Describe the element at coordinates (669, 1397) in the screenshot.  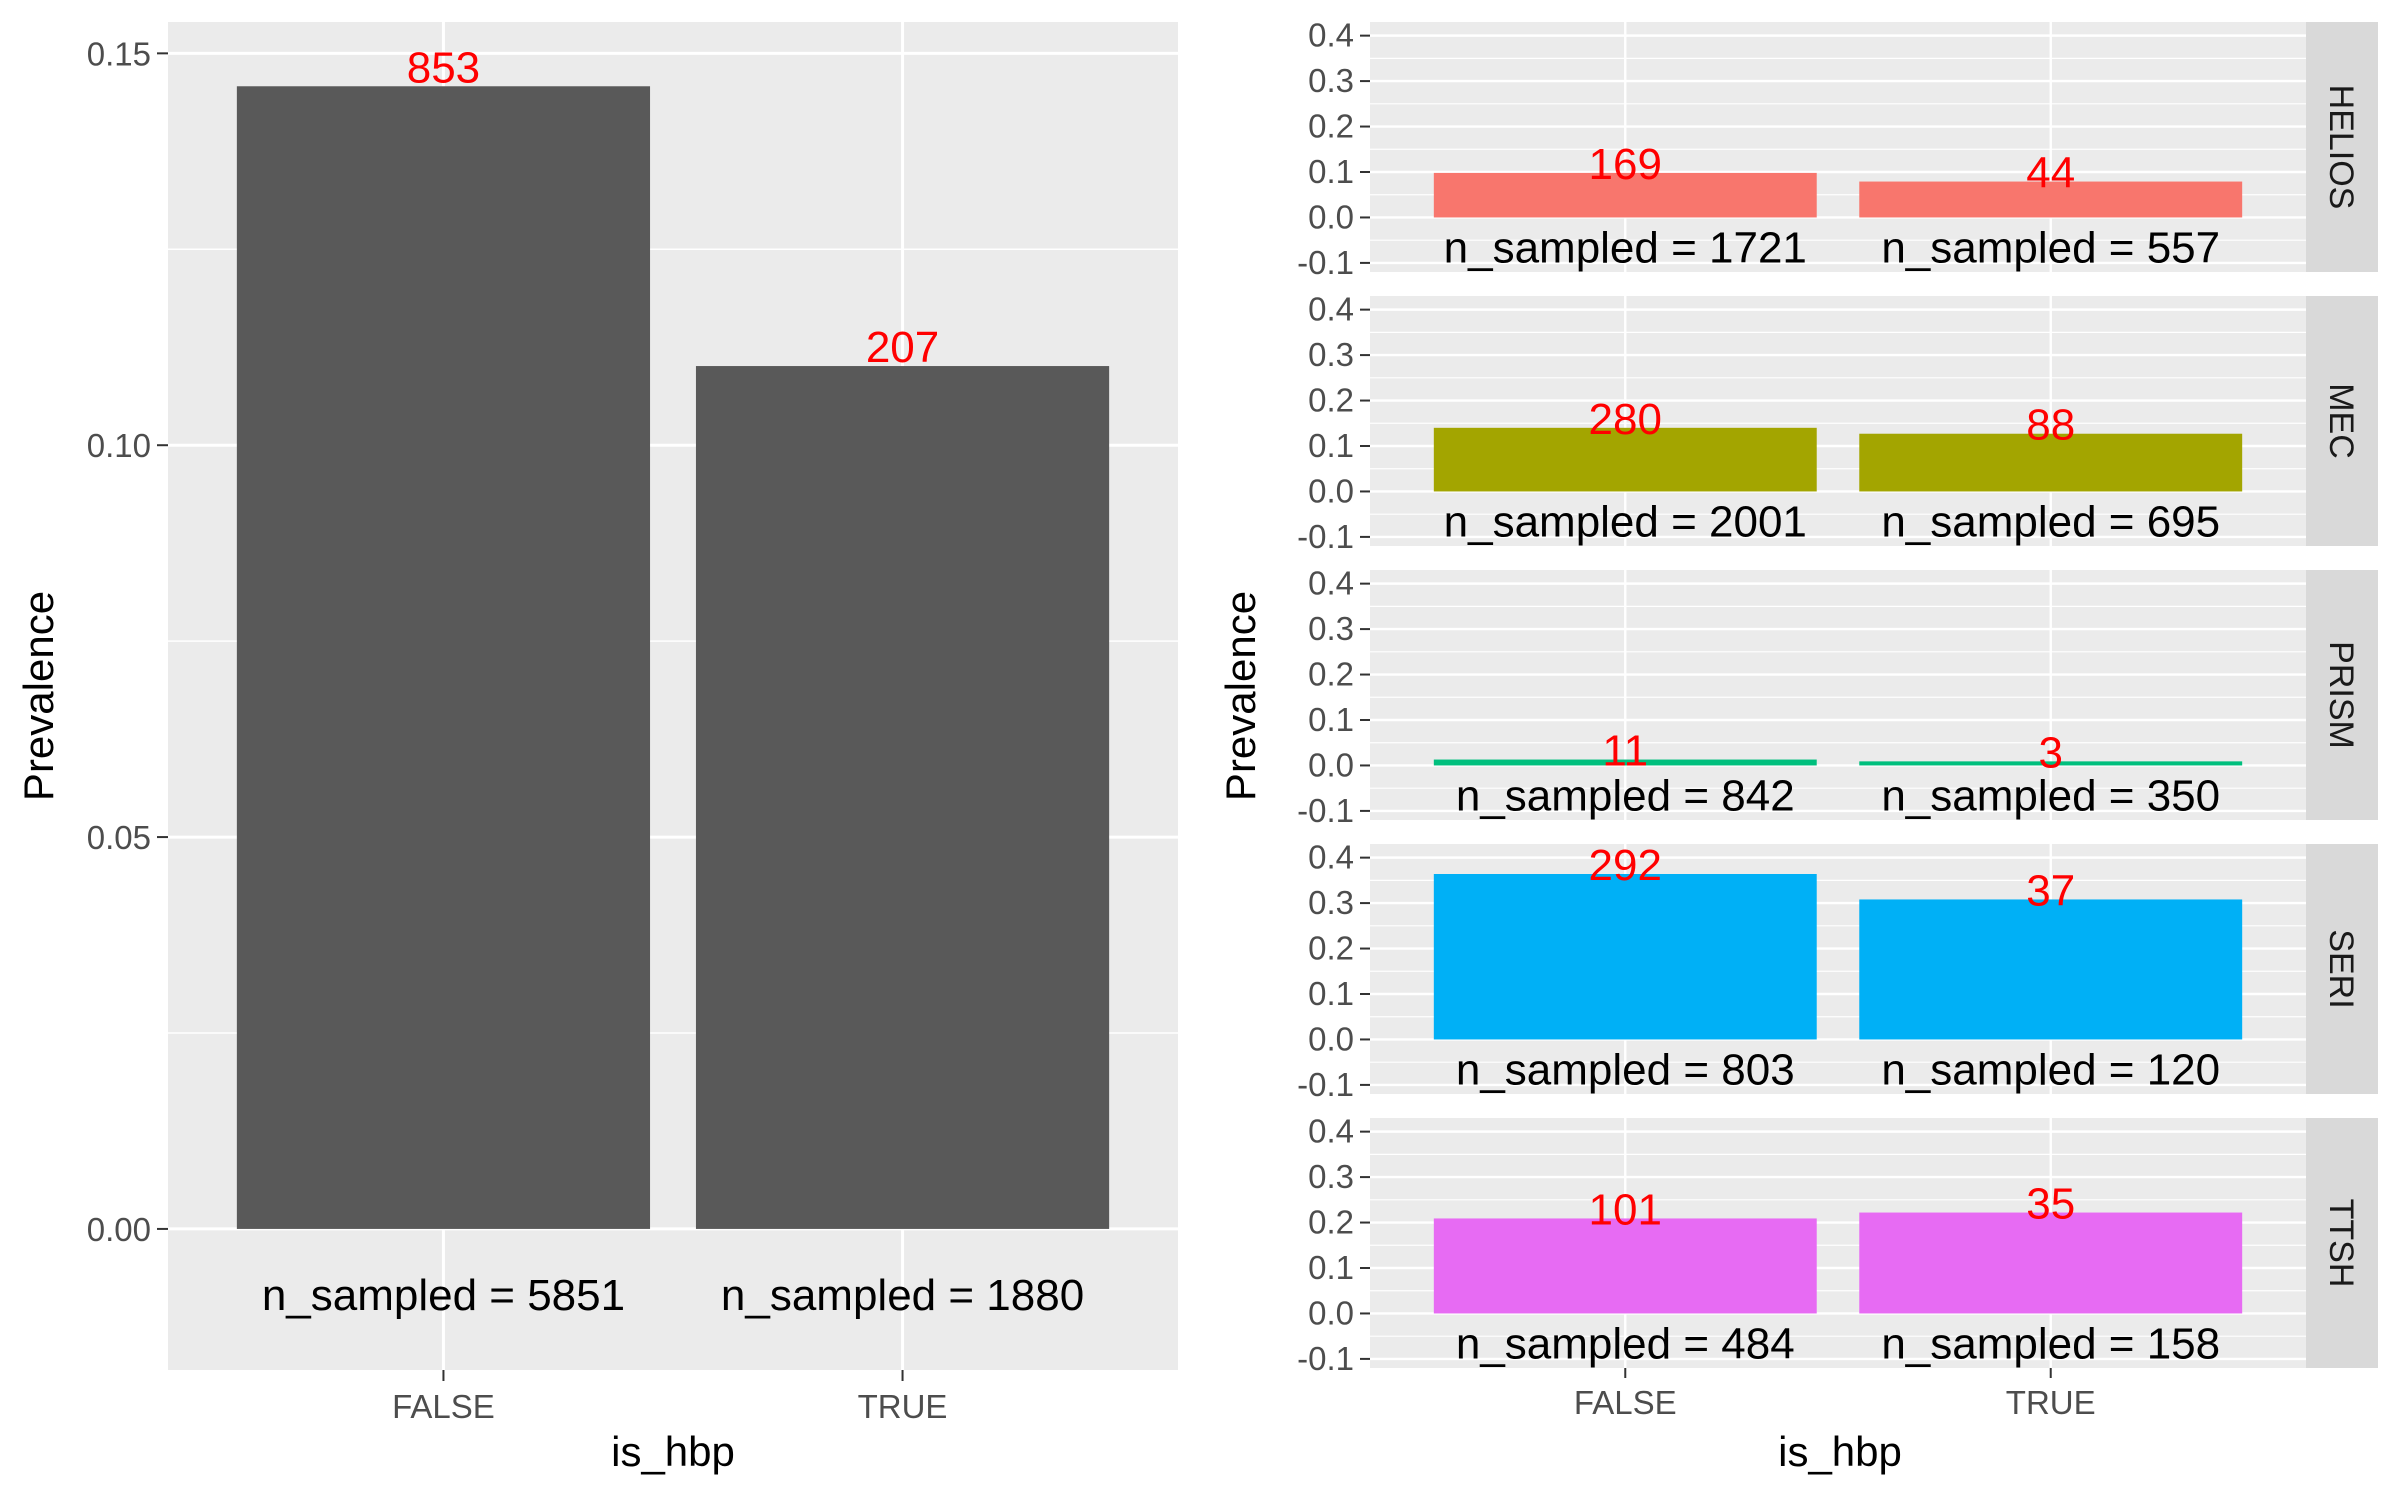
I see `left-x-axis: FALSE TRUE` at that location.